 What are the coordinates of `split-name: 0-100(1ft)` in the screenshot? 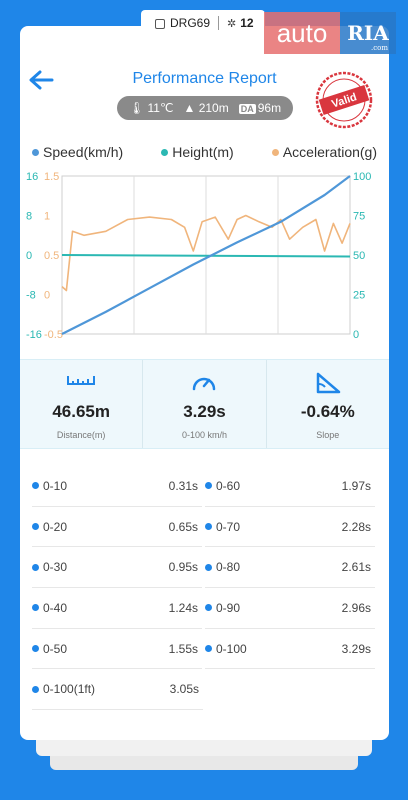 It's located at (69, 689).